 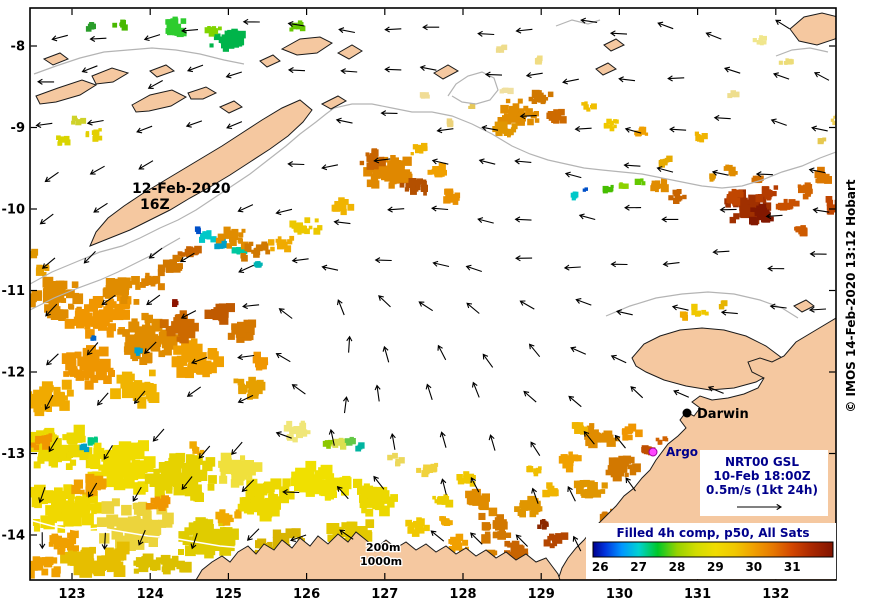 I want to click on x-tick-label: 130, so click(x=619, y=594).